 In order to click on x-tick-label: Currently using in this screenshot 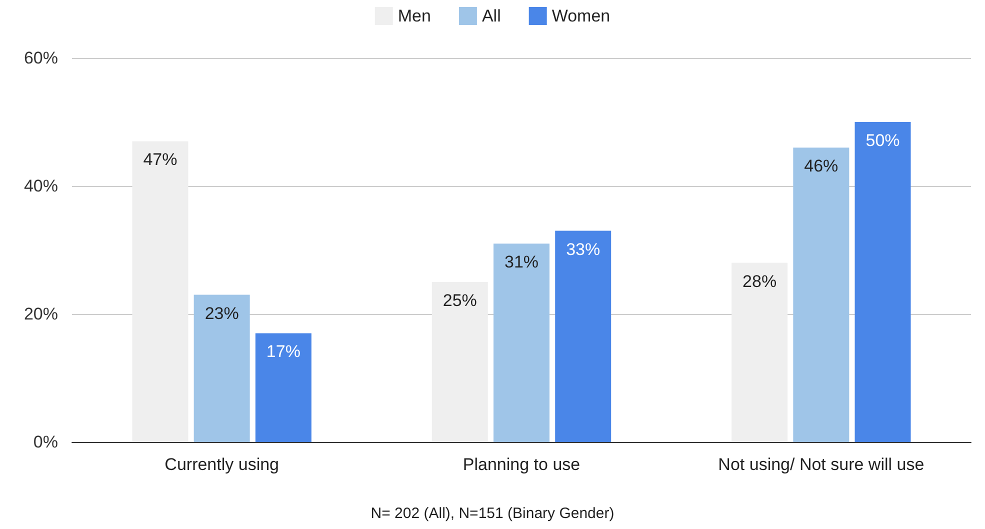, I will do `click(221, 464)`.